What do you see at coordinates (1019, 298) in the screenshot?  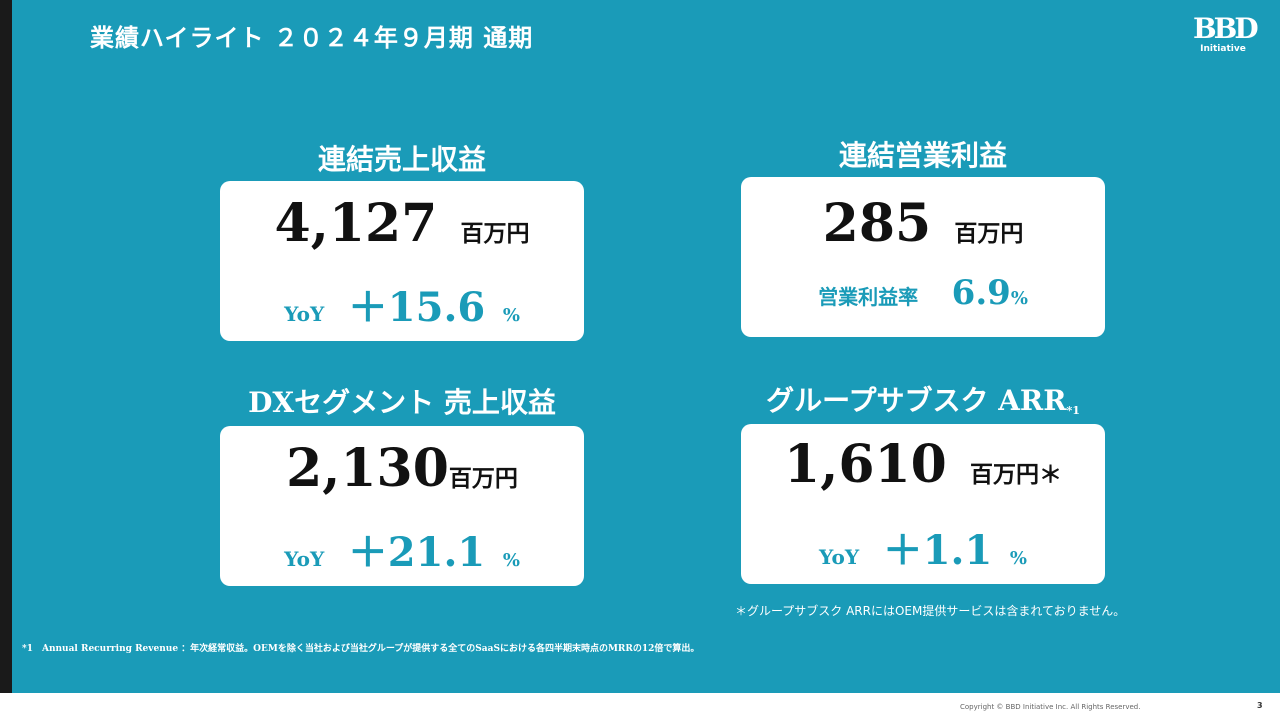 I see `op-margin-pct: %` at bounding box center [1019, 298].